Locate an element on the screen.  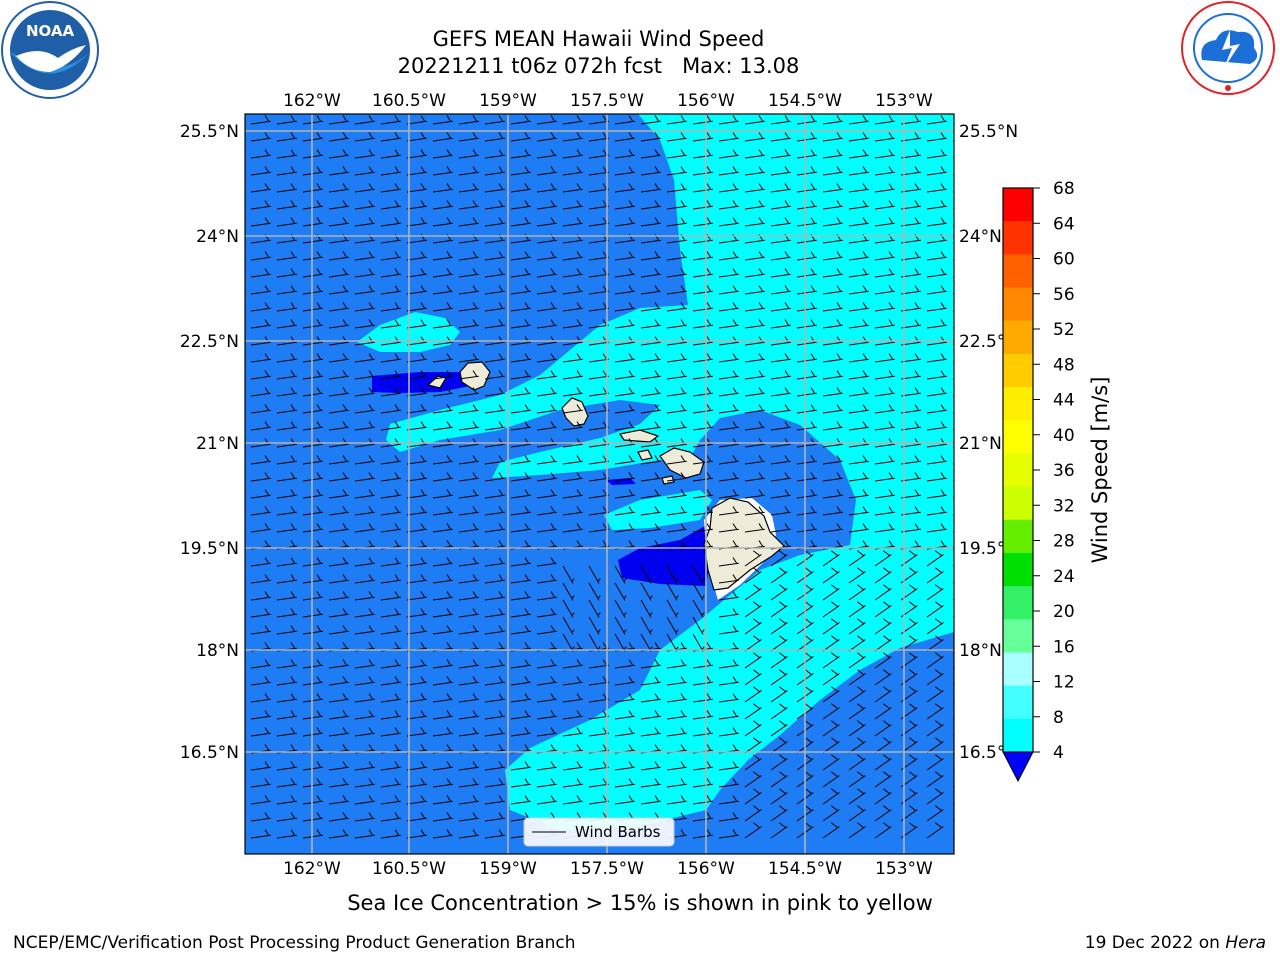
colorbar-swatch is located at coordinates (1018, 636).